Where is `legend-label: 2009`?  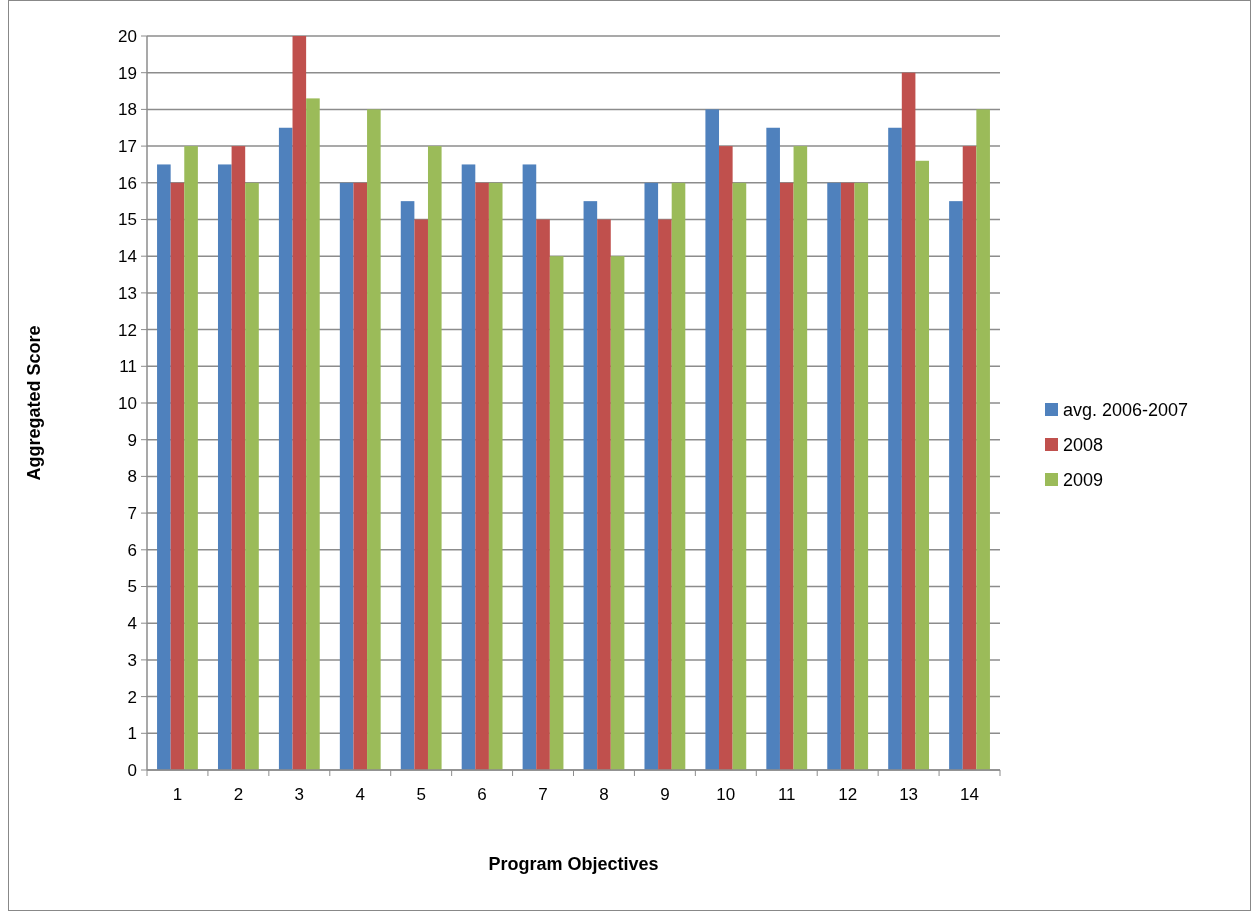 legend-label: 2009 is located at coordinates (1083, 480).